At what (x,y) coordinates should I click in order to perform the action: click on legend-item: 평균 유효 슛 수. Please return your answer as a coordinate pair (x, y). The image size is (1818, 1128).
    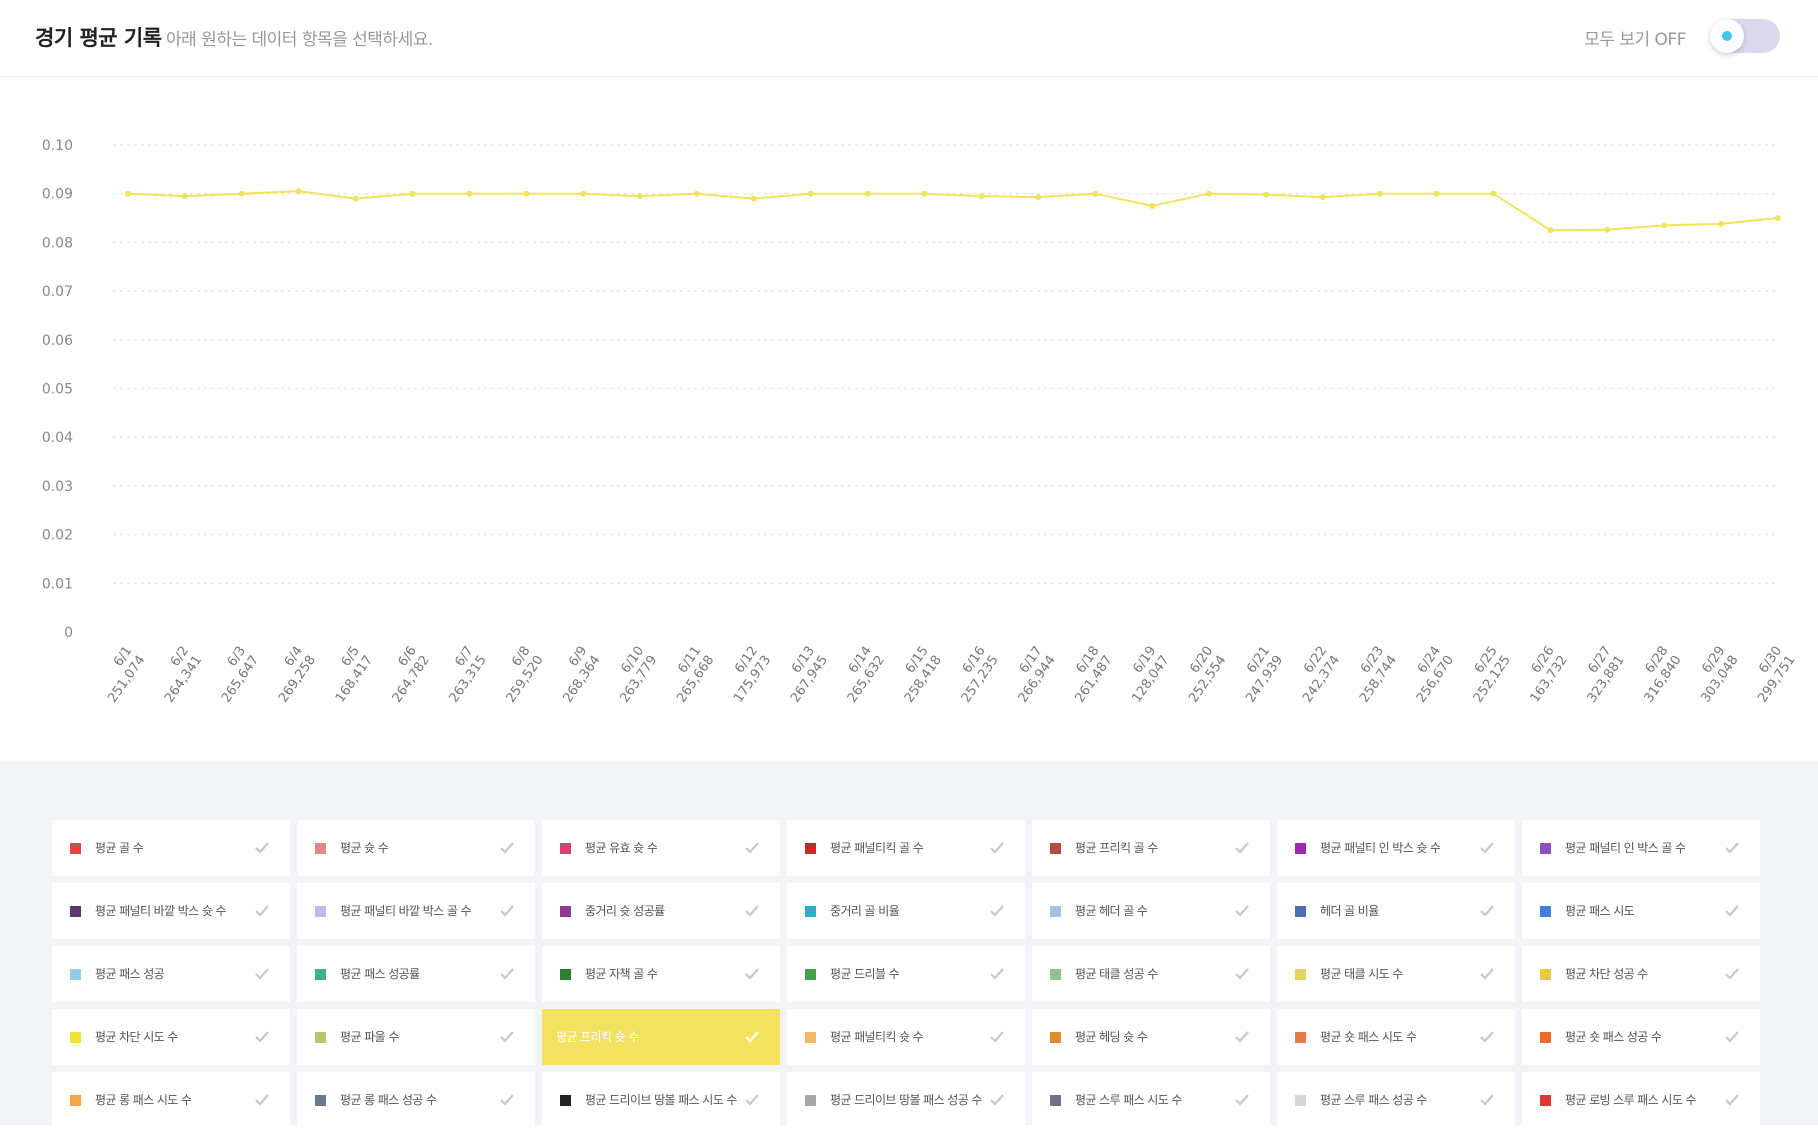
    Looking at the image, I should click on (661, 848).